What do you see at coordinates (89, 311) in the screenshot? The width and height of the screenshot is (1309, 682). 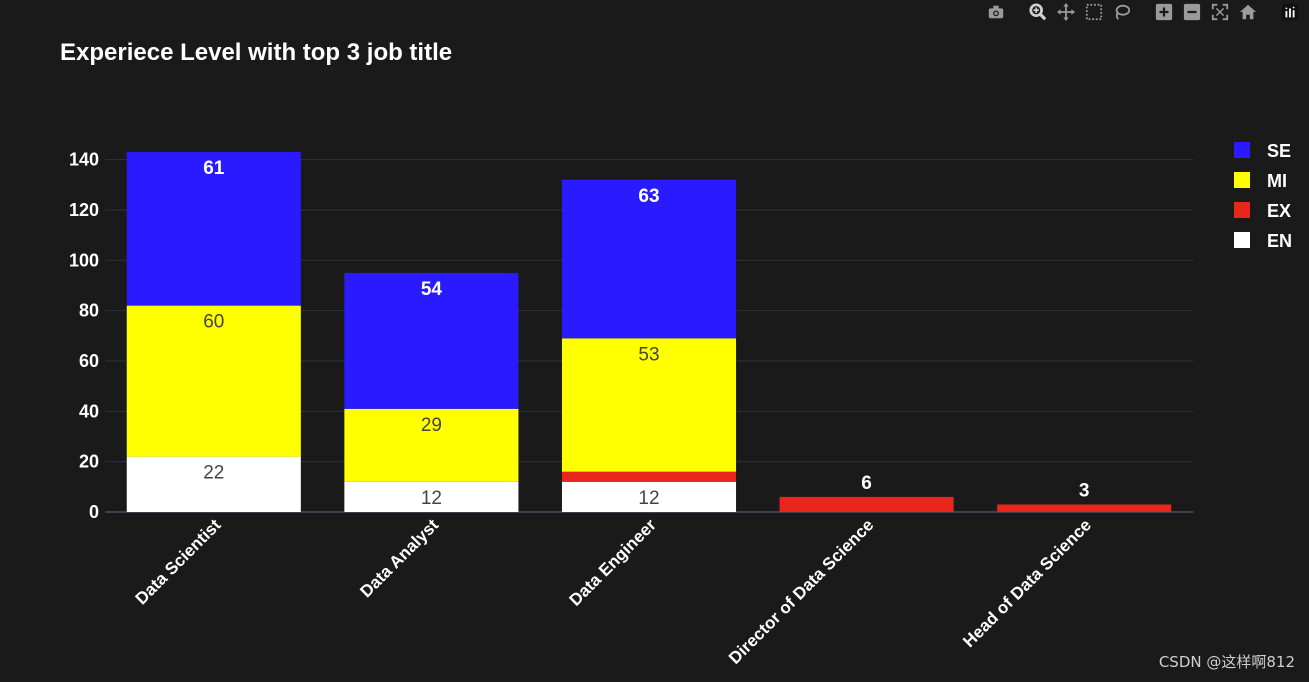 I see `y-tick-label: 80` at bounding box center [89, 311].